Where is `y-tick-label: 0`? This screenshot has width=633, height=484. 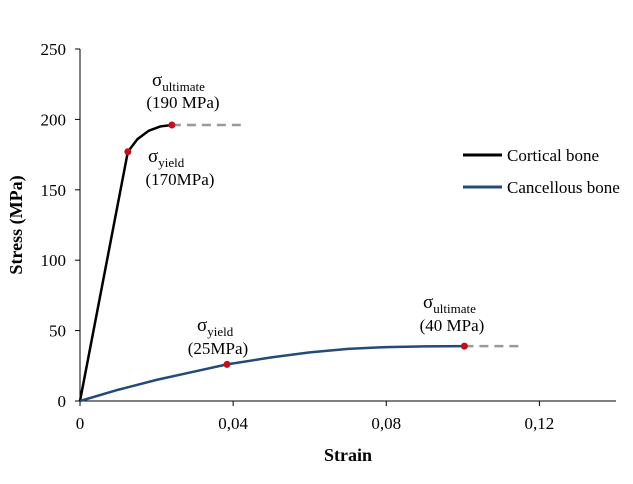
y-tick-label: 0 is located at coordinates (62, 401).